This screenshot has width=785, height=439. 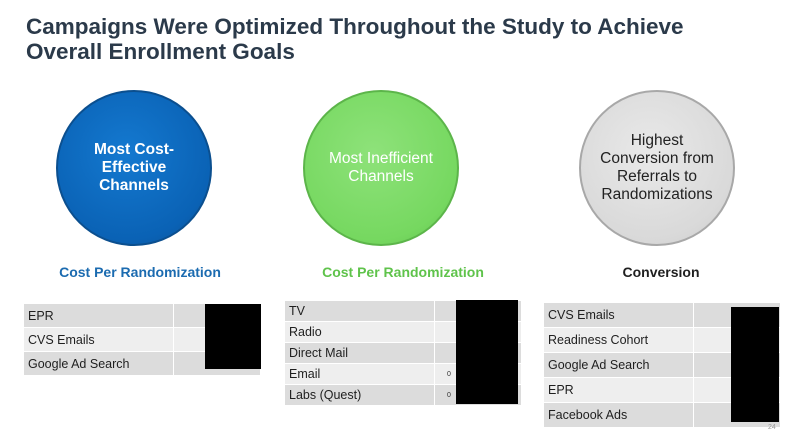 What do you see at coordinates (619, 340) in the screenshot?
I see `row-label: Readiness Cohort` at bounding box center [619, 340].